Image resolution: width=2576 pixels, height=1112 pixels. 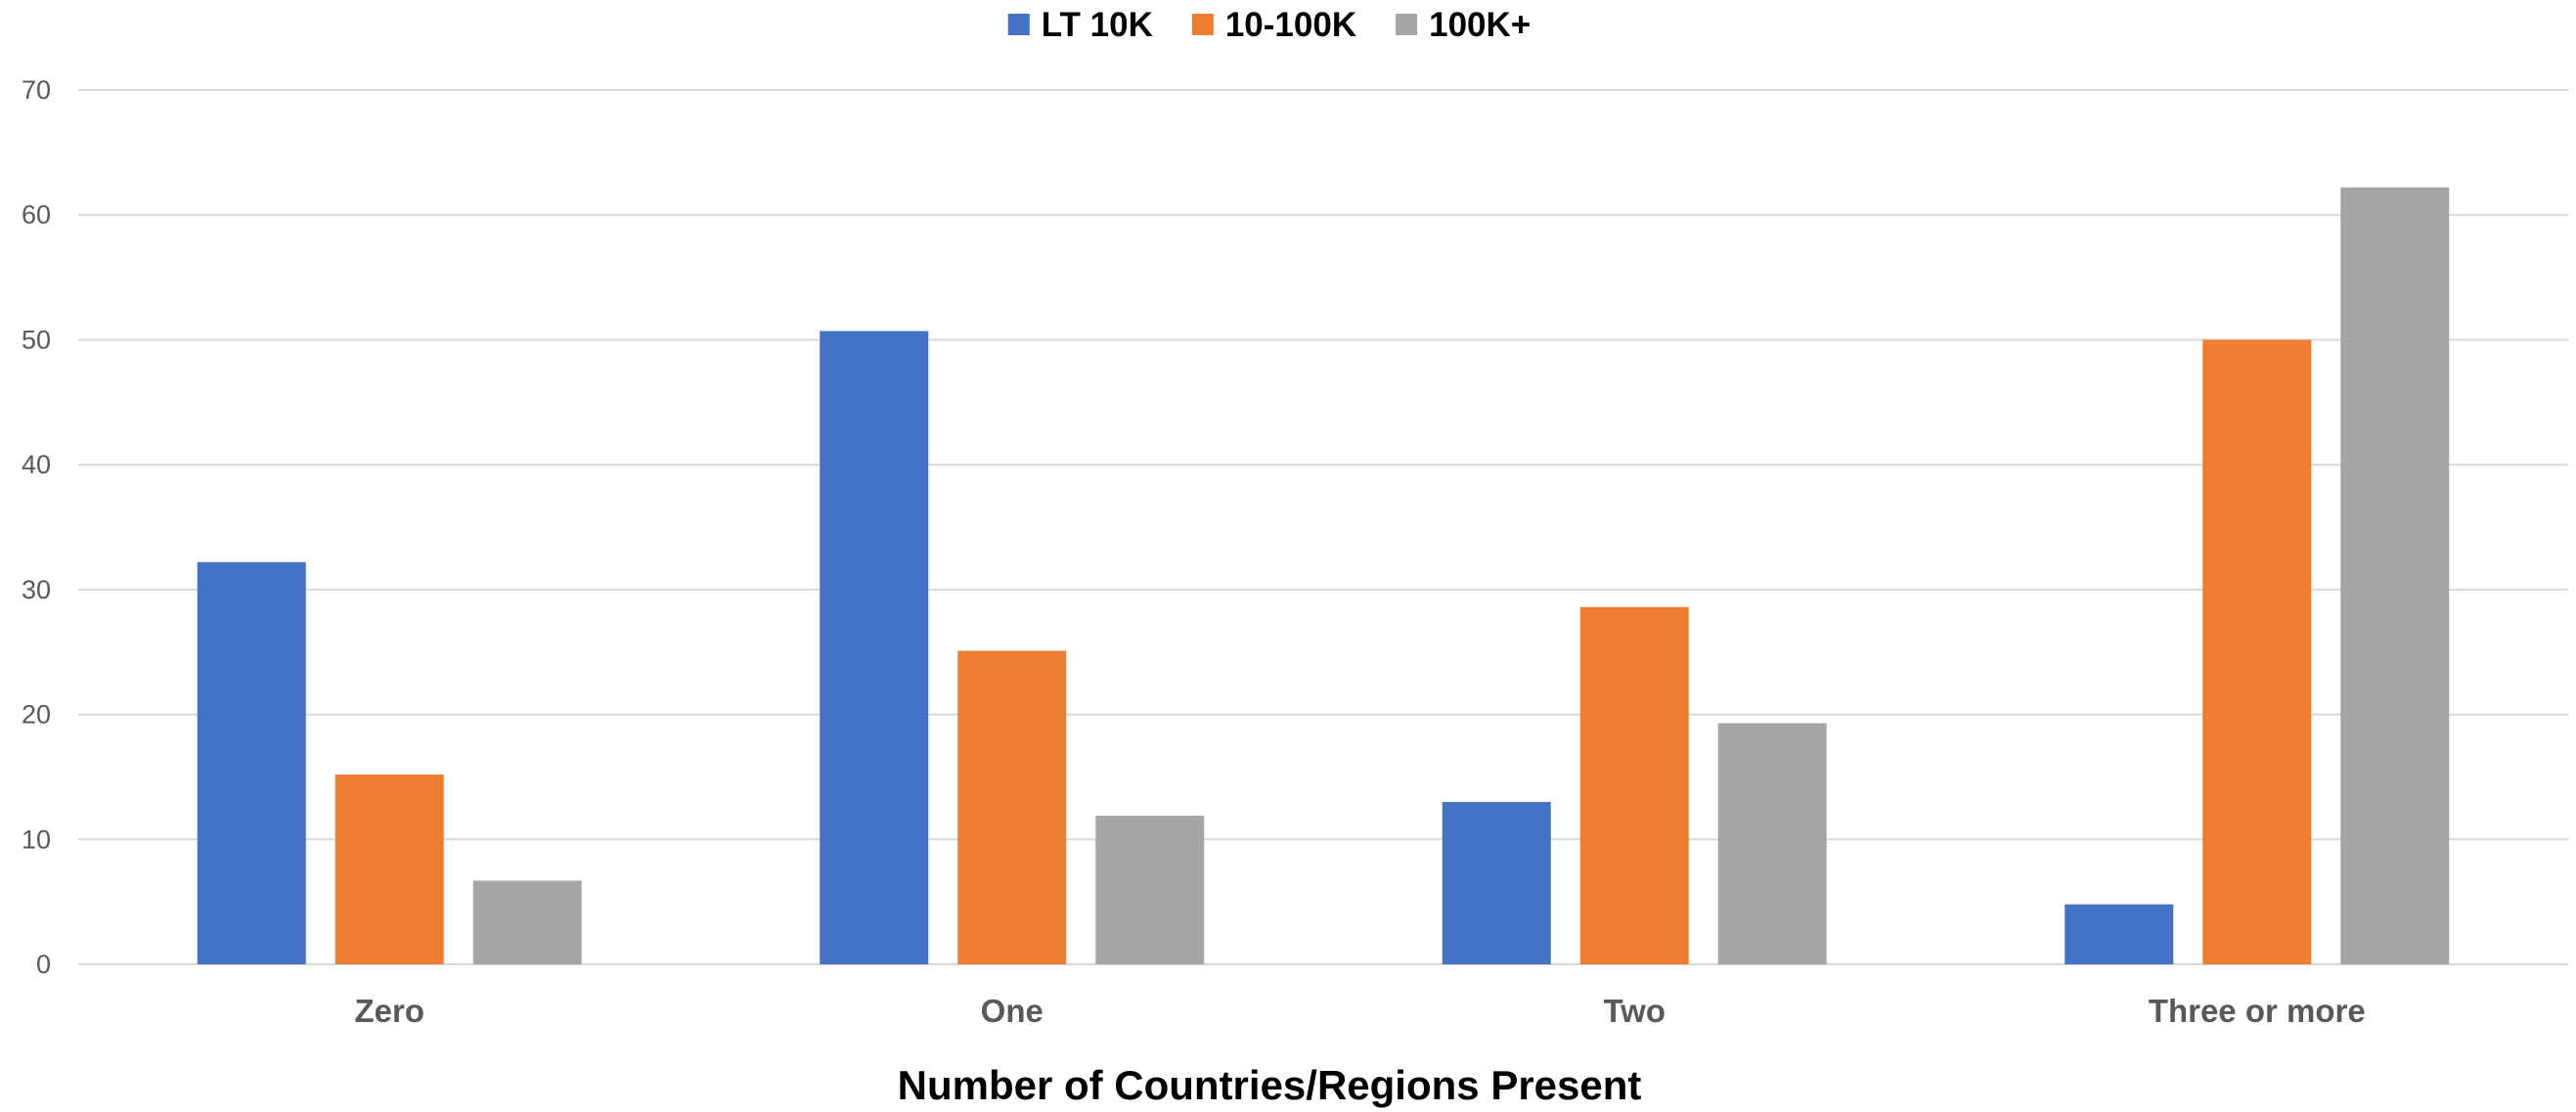 I want to click on y-tick-label: 30, so click(x=36, y=589).